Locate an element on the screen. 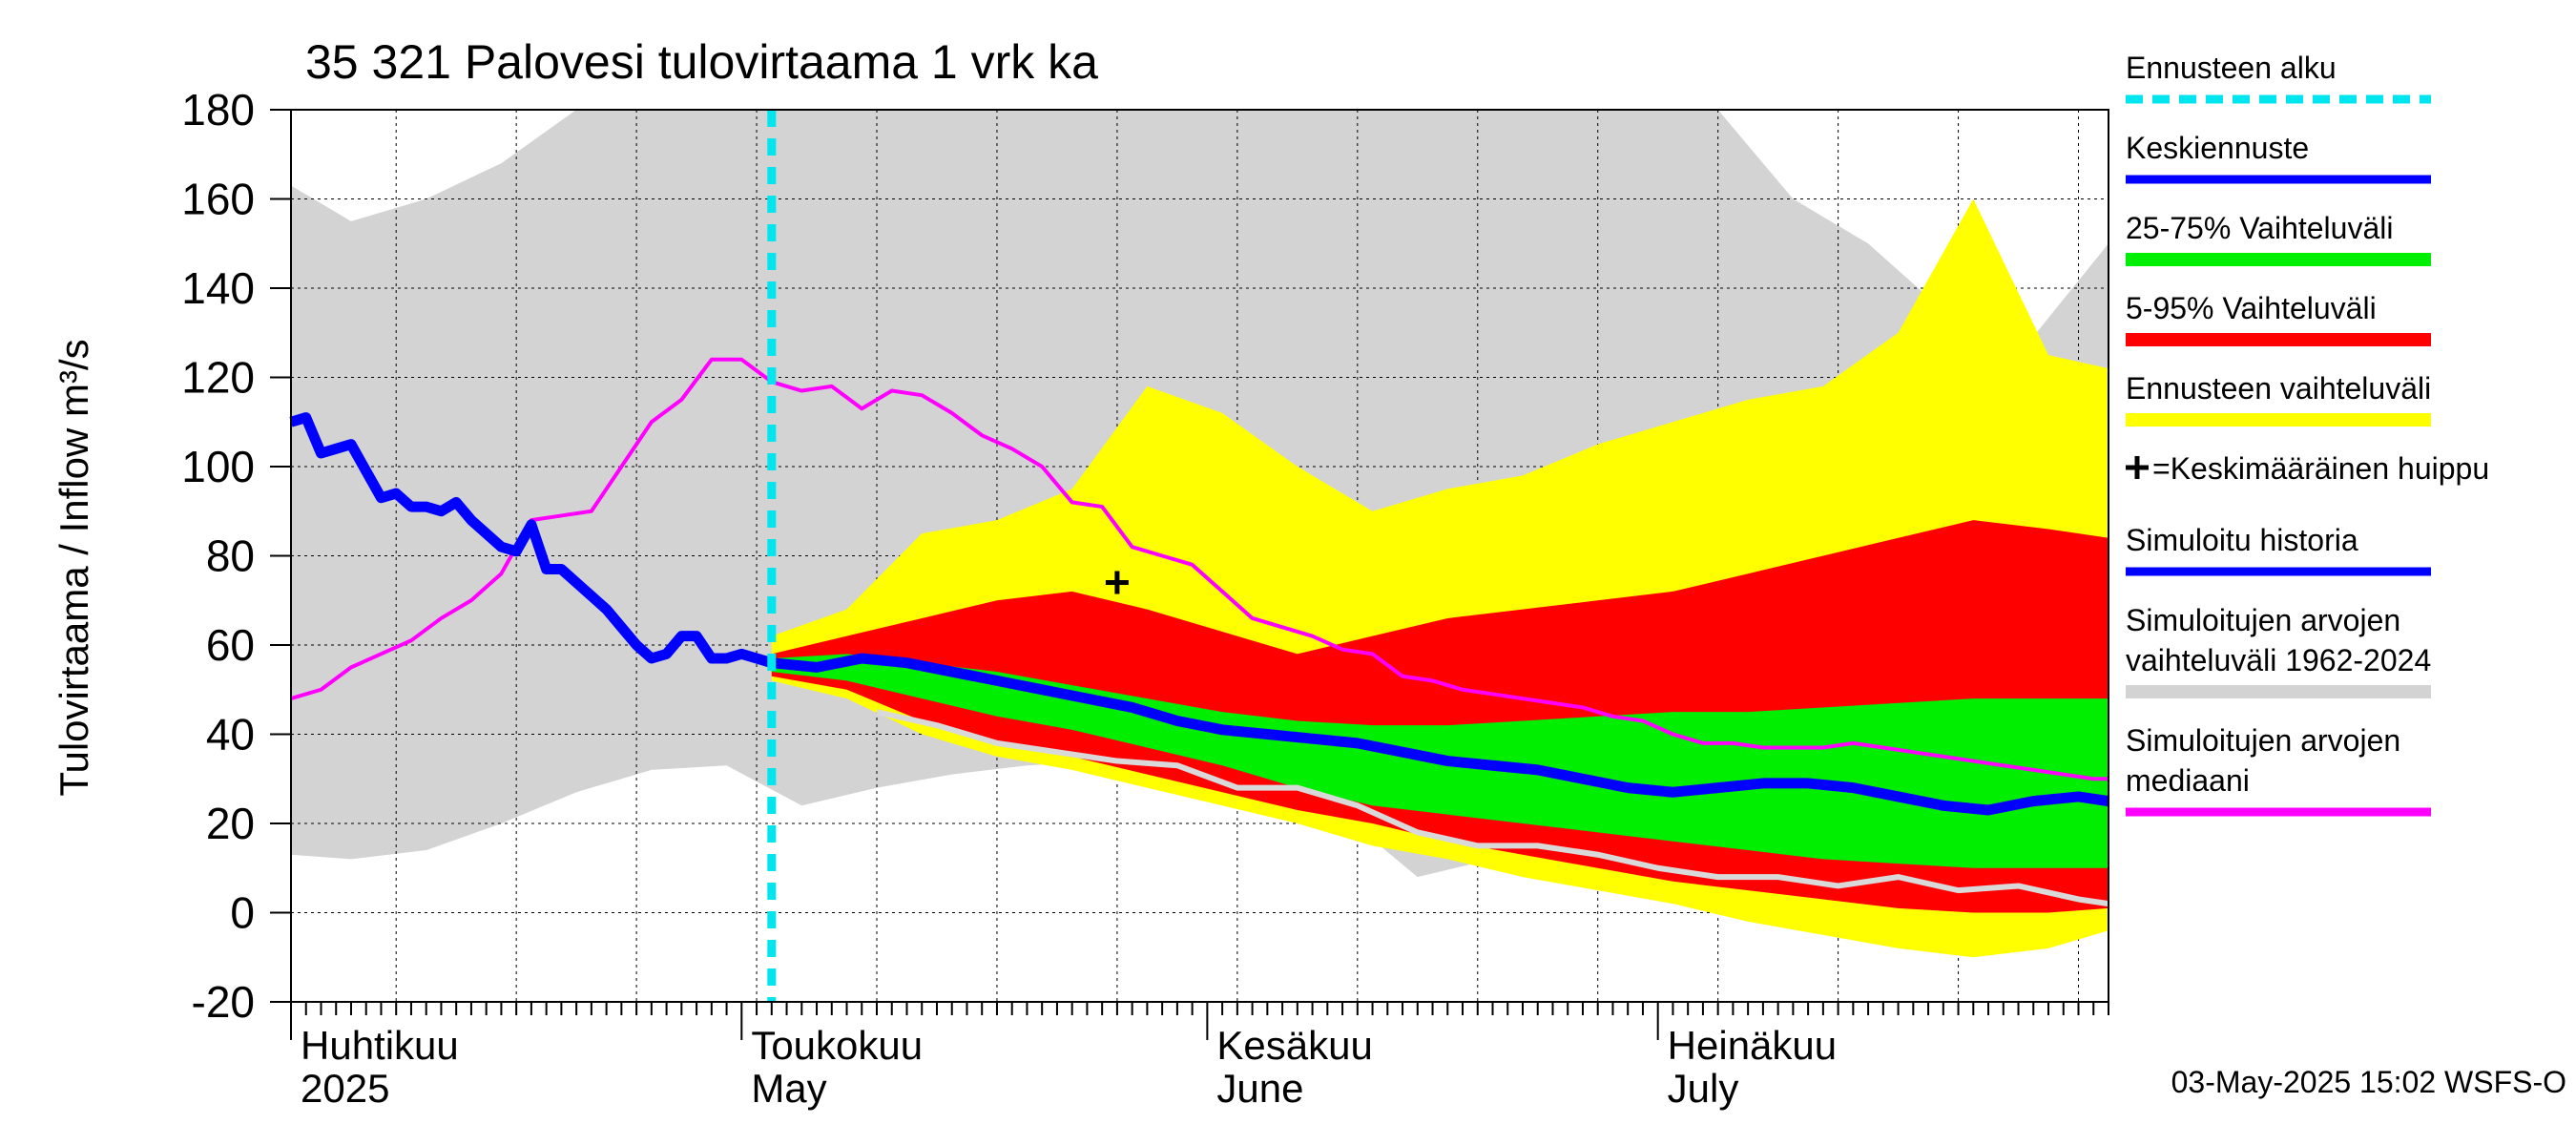  y-axis: -20 0 20 40 60 80 100 120 140 160 180 is located at coordinates (236, 556).